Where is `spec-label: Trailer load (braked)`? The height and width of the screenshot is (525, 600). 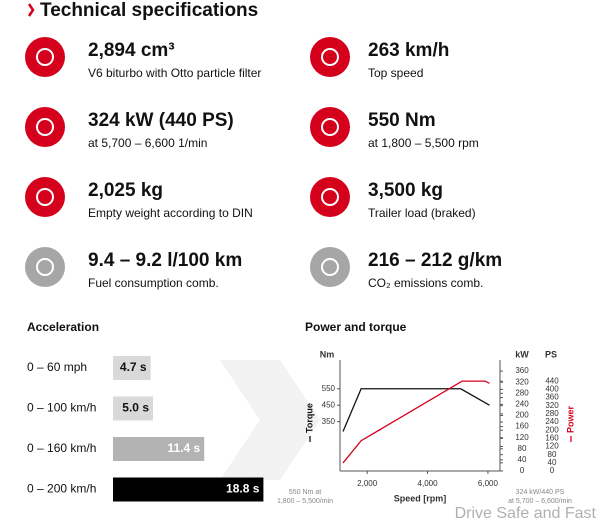 spec-label: Trailer load (braked) is located at coordinates (422, 213).